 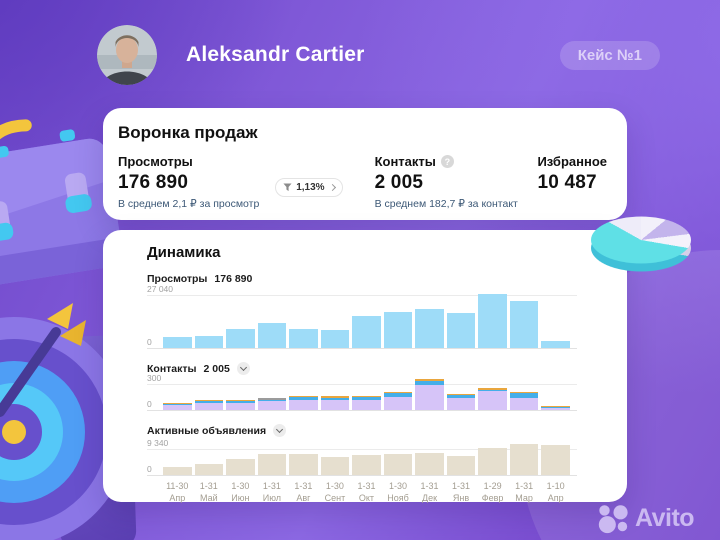 I want to click on x-tick-label: 1-30 Сент, so click(x=335, y=492).